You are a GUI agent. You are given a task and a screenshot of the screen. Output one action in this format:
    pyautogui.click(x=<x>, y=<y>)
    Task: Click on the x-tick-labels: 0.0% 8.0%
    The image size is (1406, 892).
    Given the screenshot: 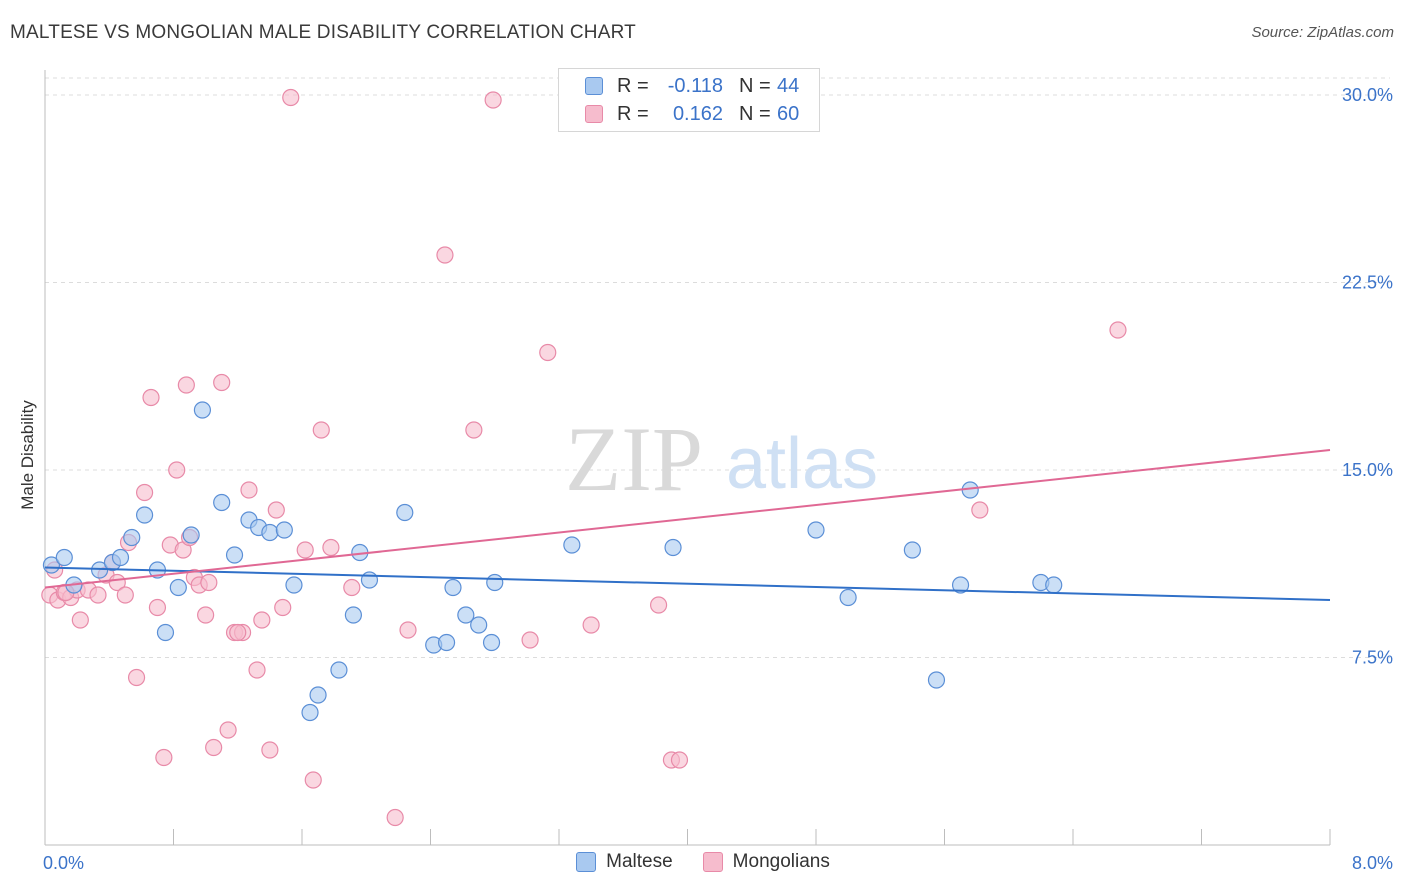 What is the action you would take?
    pyautogui.click(x=718, y=863)
    